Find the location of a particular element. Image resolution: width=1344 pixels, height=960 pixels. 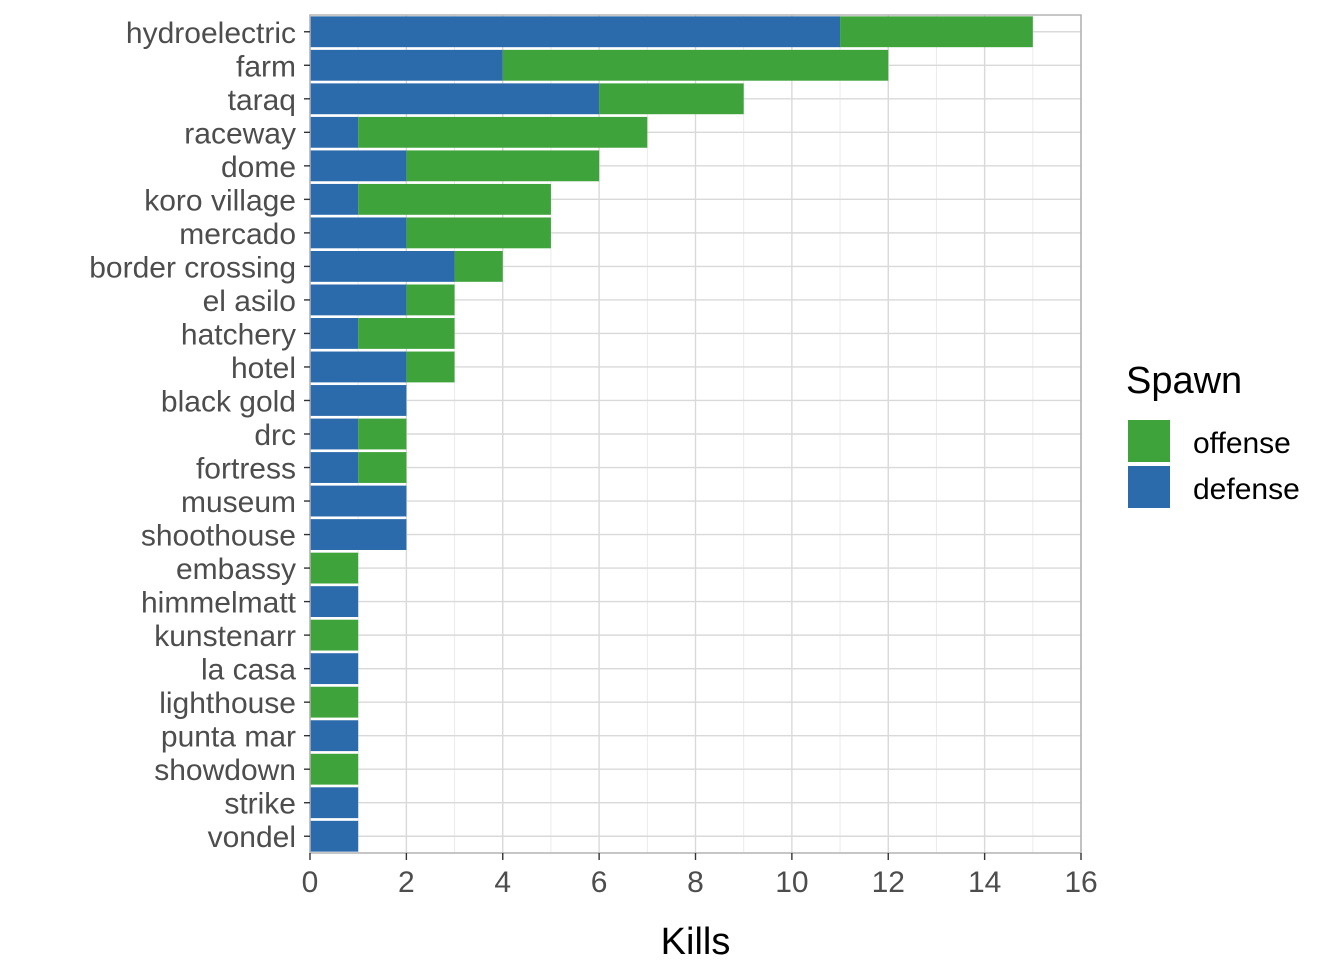

y-tick-label: koro village is located at coordinates (220, 200).